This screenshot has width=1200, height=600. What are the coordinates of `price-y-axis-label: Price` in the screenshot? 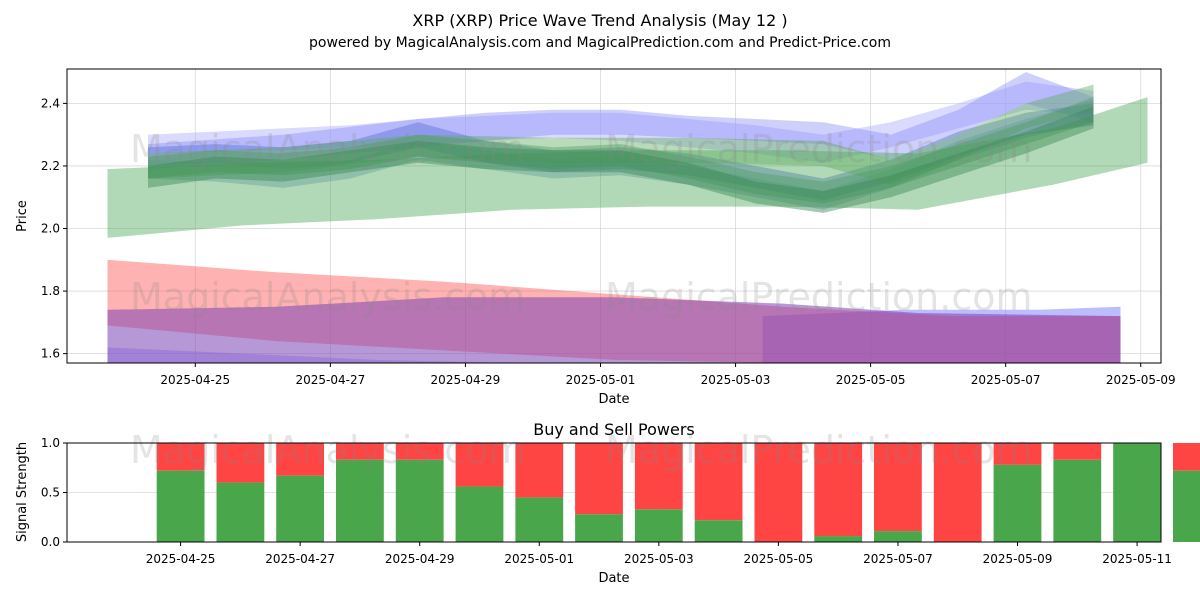 It's located at (22, 216).